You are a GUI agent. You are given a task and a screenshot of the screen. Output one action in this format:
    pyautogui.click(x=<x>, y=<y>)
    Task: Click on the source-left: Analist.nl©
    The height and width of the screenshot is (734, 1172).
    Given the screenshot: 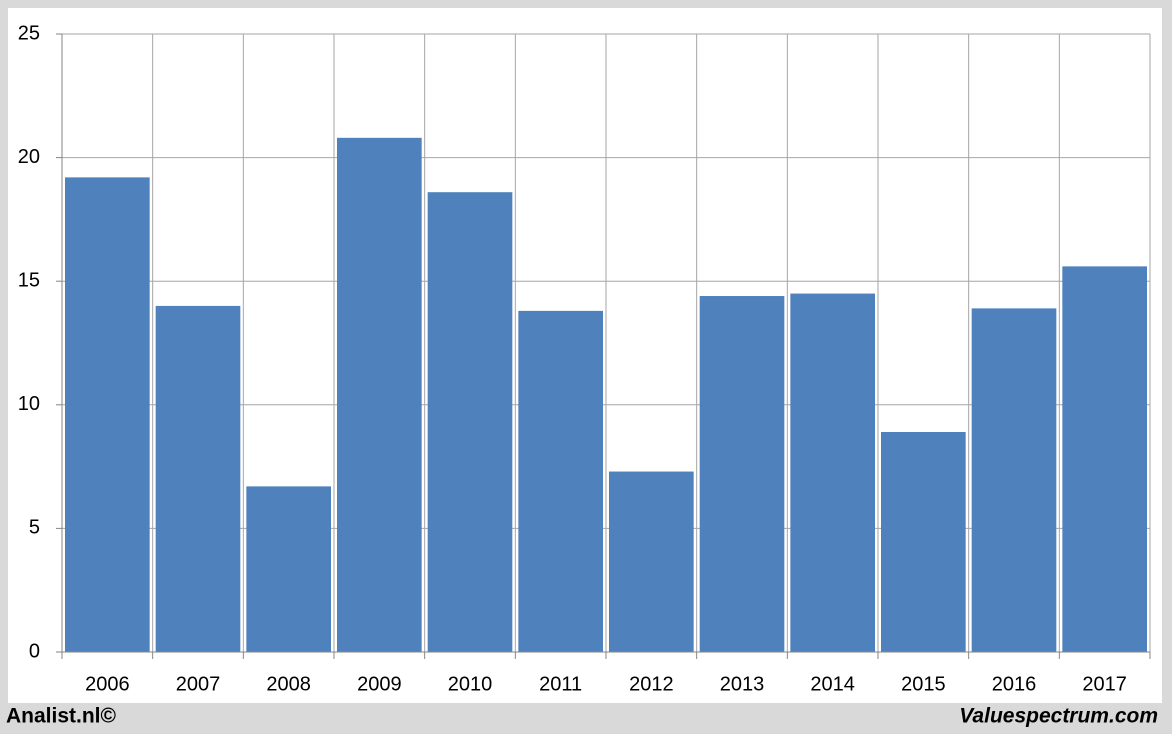 What is the action you would take?
    pyautogui.click(x=61, y=716)
    